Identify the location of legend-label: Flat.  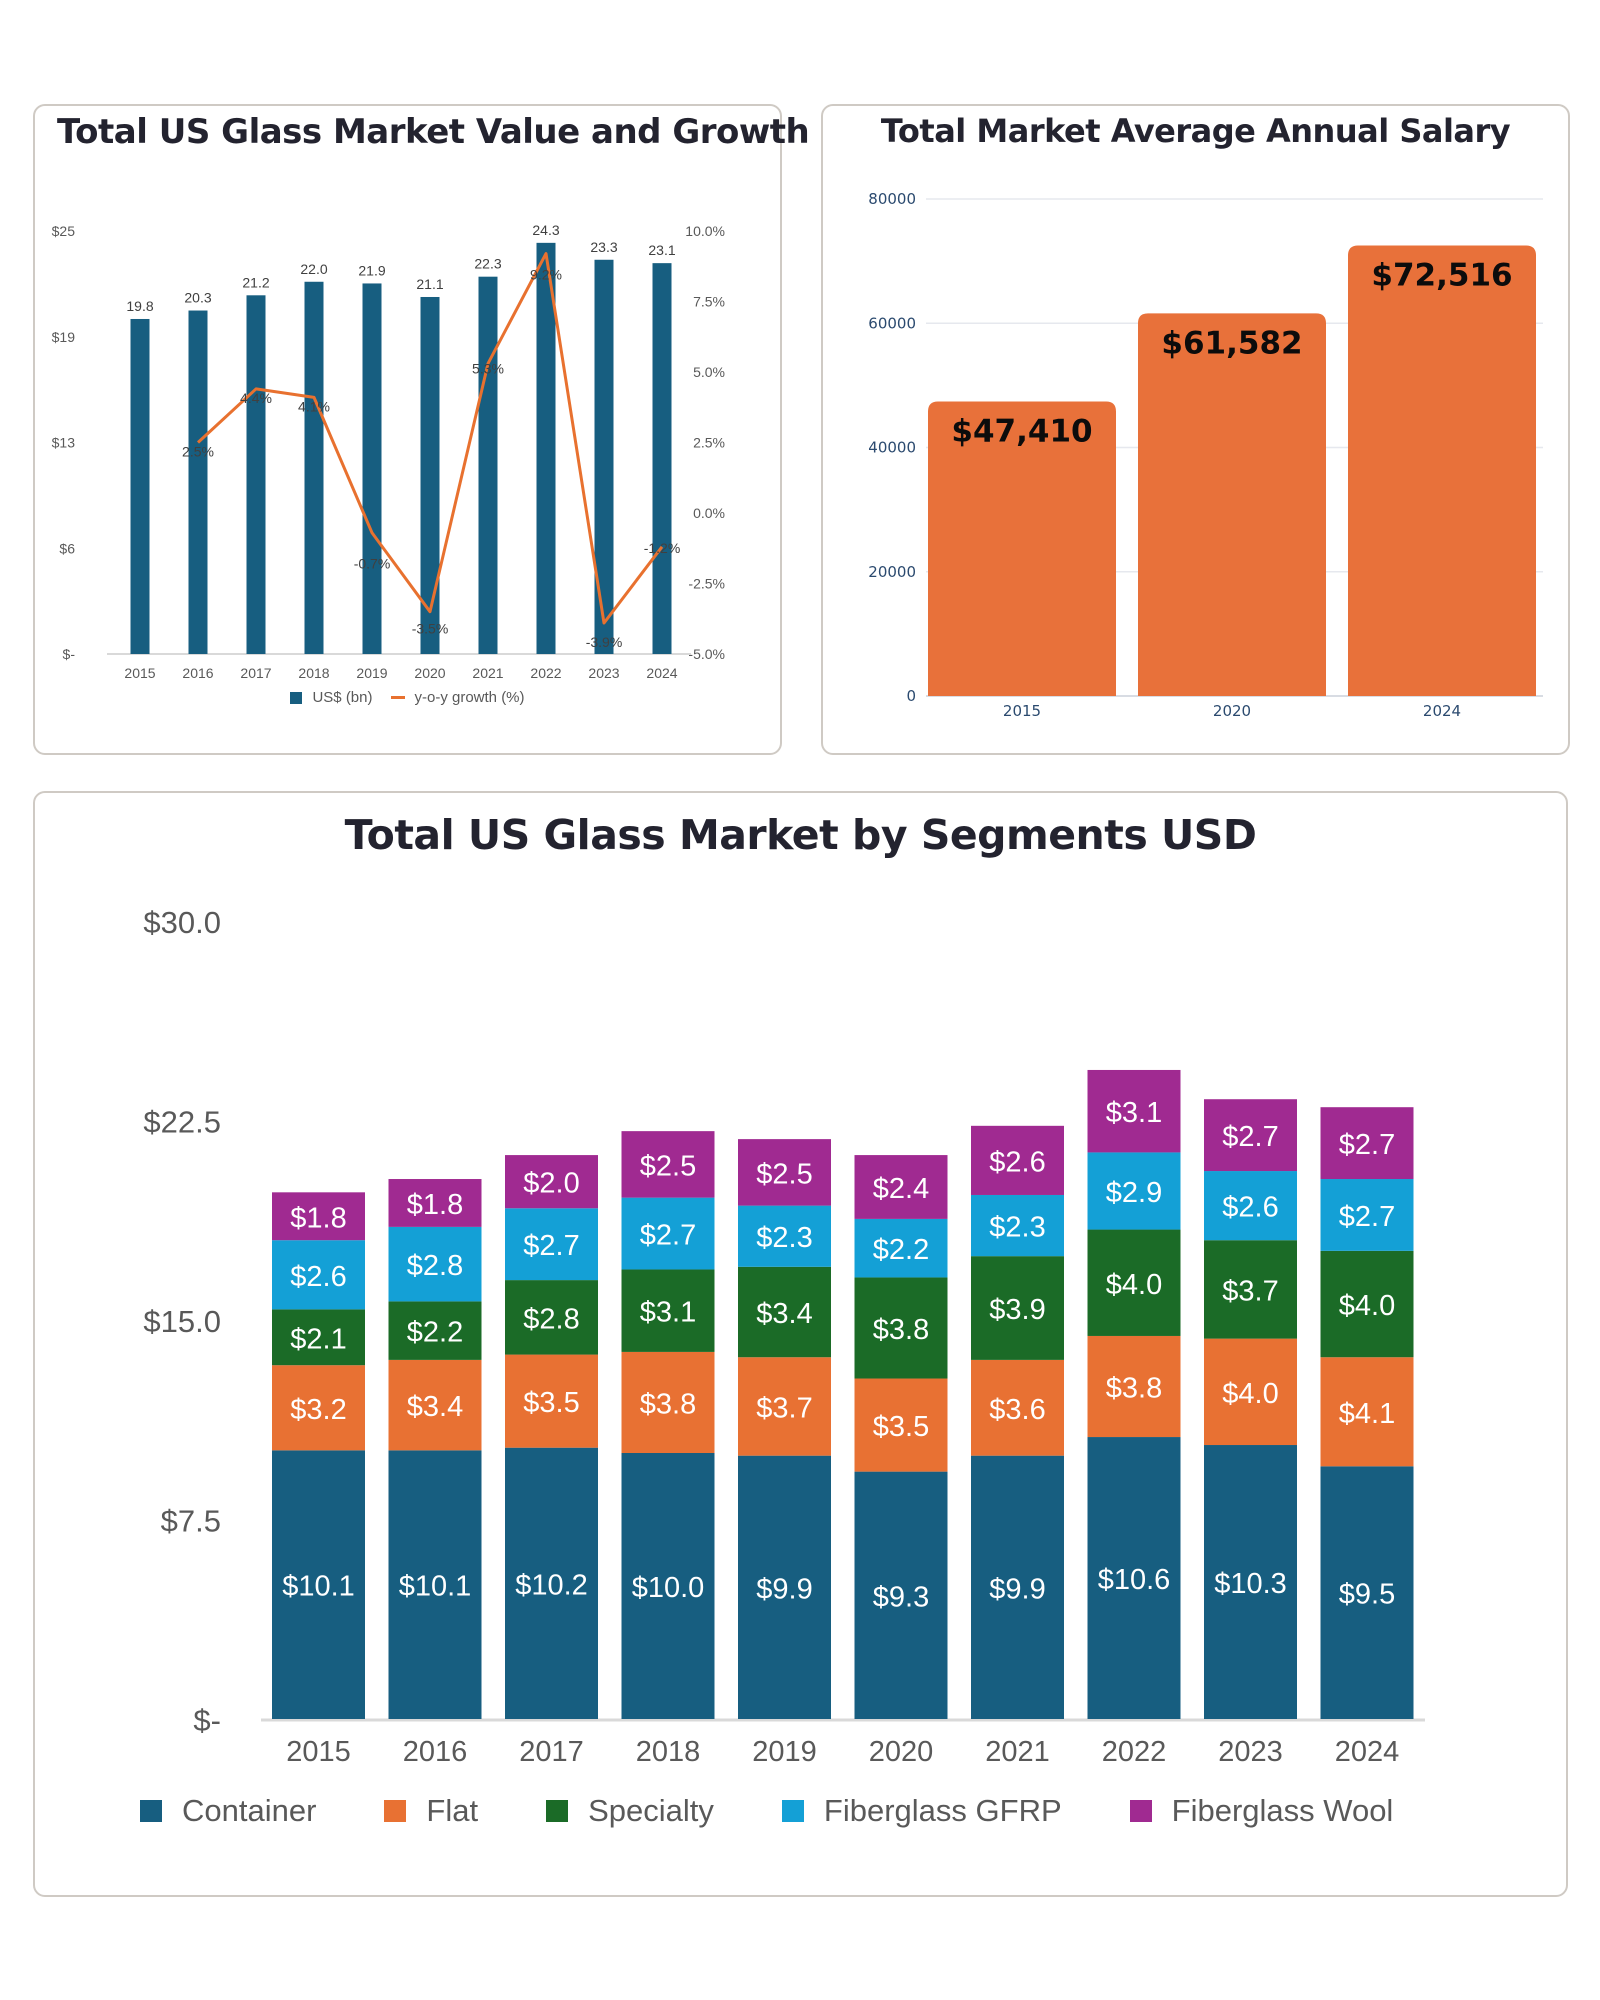
(452, 1810).